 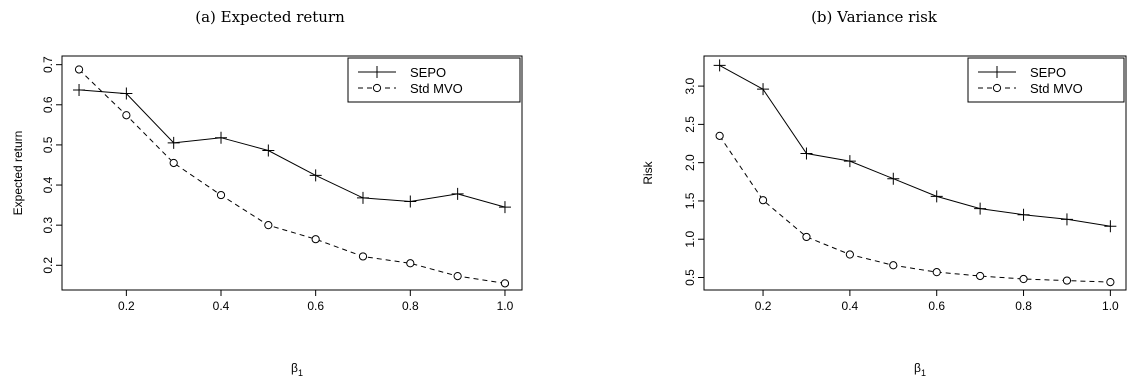 What do you see at coordinates (18, 173) in the screenshot?
I see `y-axis-label: Expected return` at bounding box center [18, 173].